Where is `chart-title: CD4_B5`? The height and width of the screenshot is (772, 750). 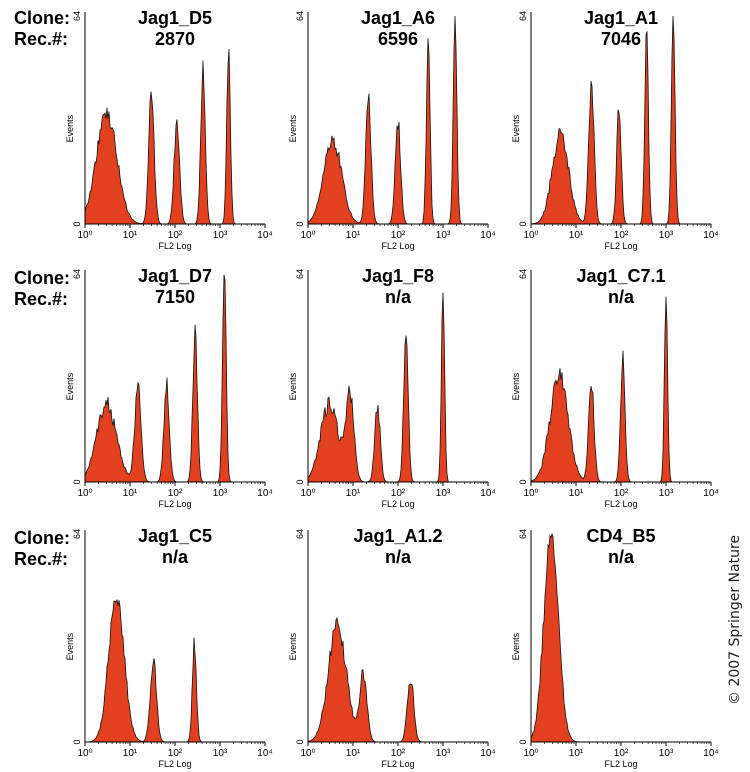
chart-title: CD4_B5 is located at coordinates (621, 536).